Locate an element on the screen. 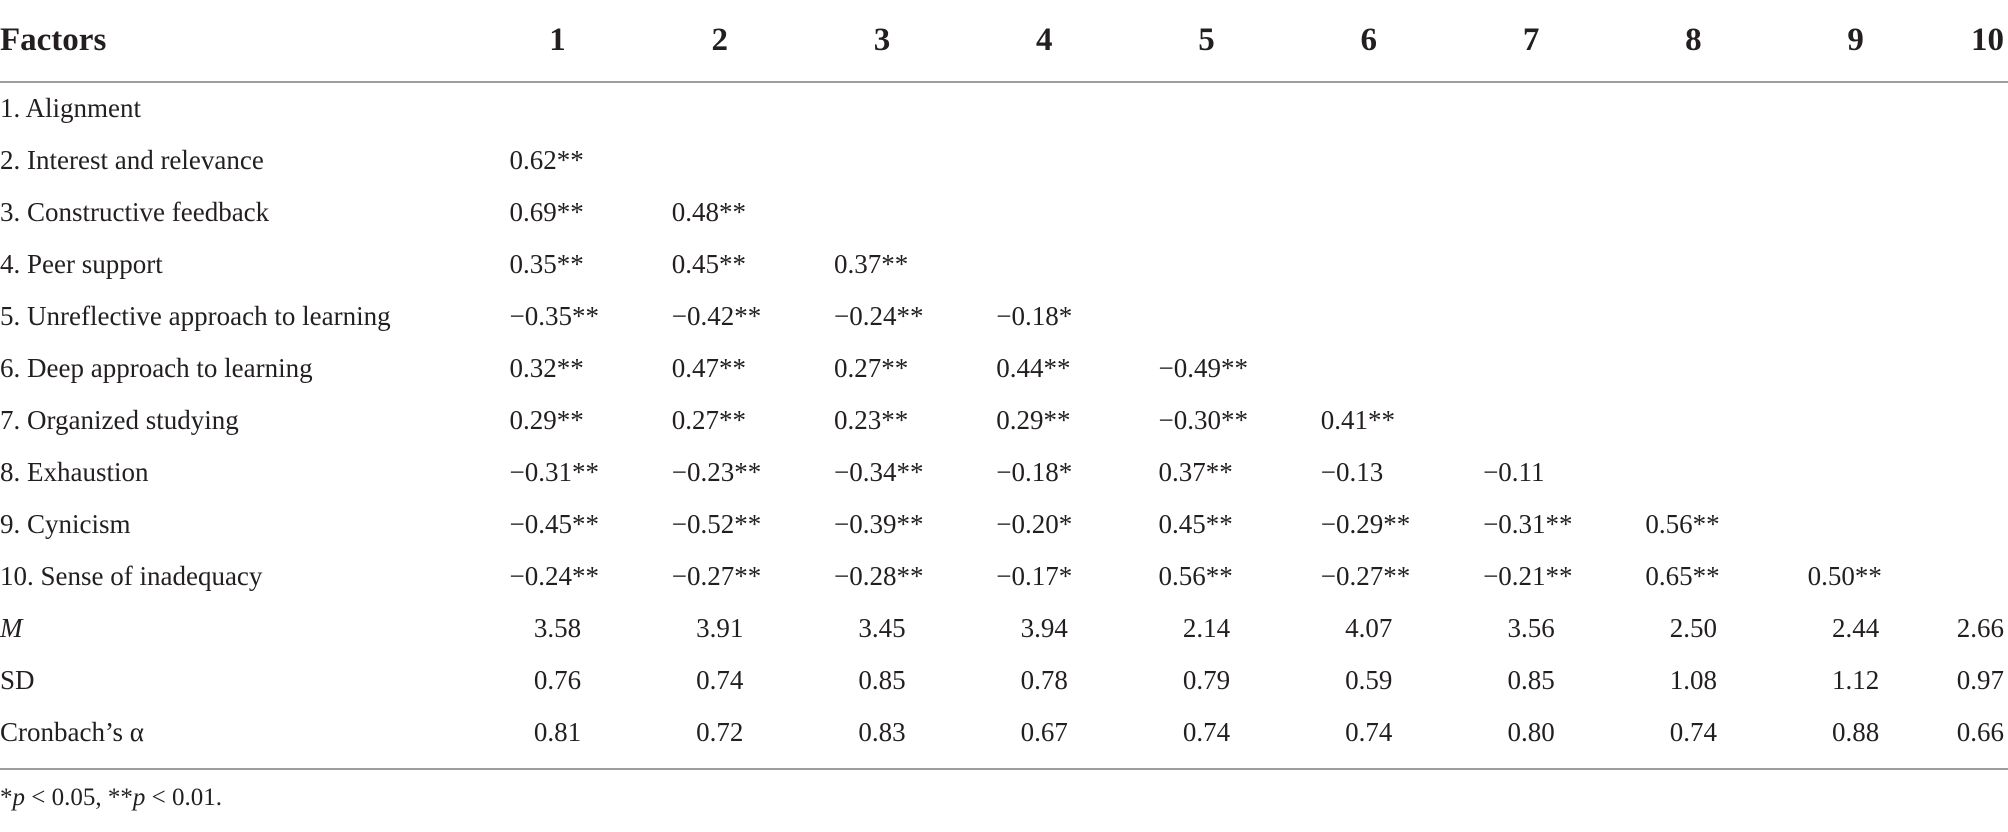 Image resolution: width=2008 pixels, height=832 pixels. table-cell: 0.79 is located at coordinates (1206, 680).